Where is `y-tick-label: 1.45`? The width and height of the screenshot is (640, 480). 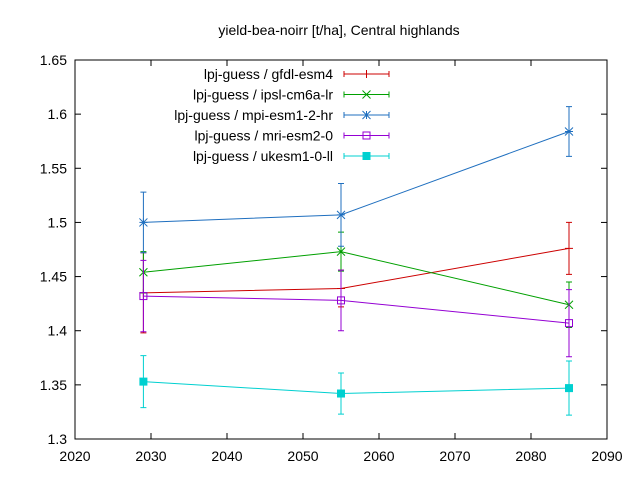
y-tick-label: 1.45 is located at coordinates (53, 277).